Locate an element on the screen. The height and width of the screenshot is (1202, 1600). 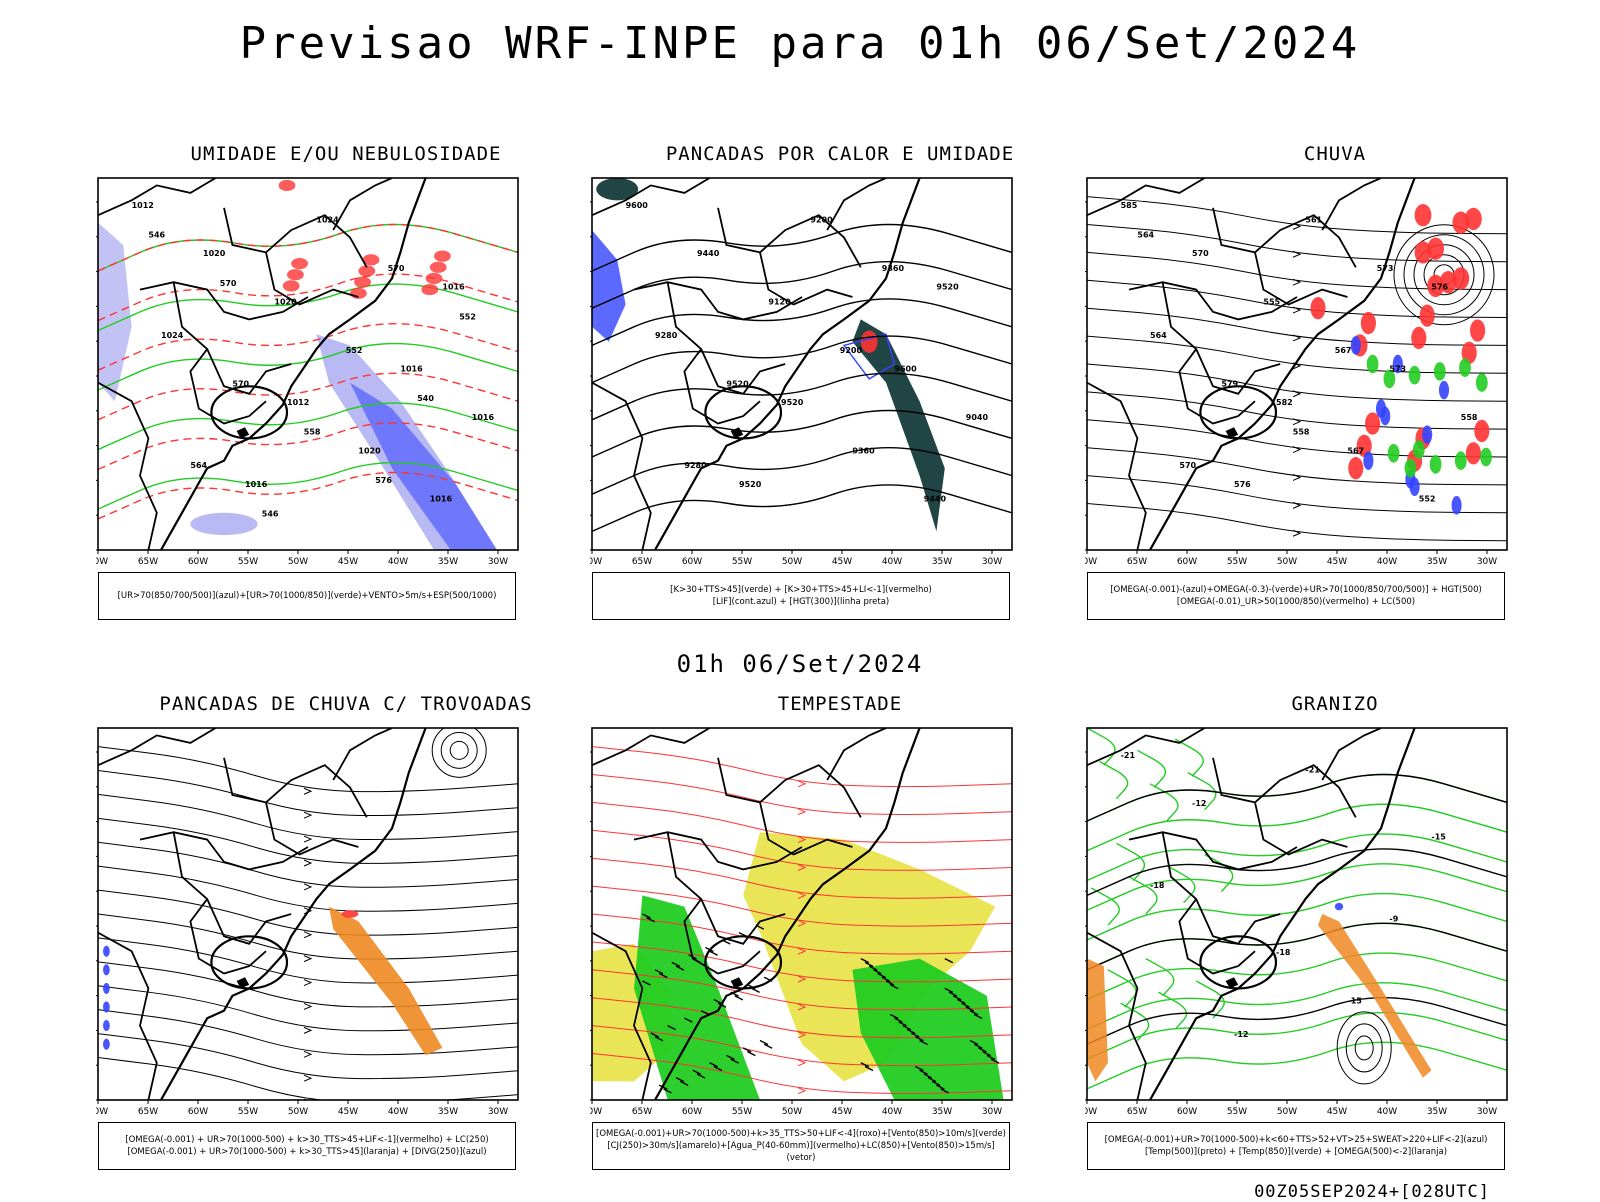
coastline is located at coordinates (787, 914).